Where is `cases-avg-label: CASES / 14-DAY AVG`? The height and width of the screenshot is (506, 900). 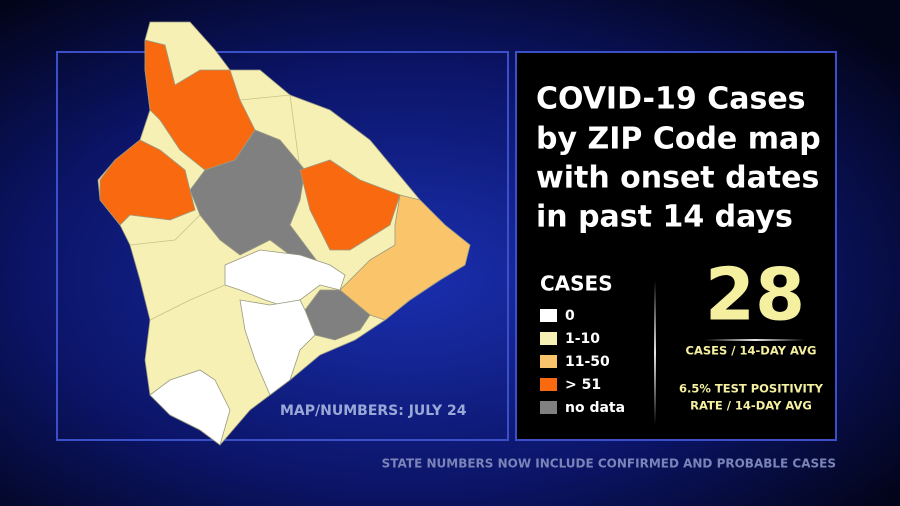 cases-avg-label: CASES / 14-DAY AVG is located at coordinates (751, 351).